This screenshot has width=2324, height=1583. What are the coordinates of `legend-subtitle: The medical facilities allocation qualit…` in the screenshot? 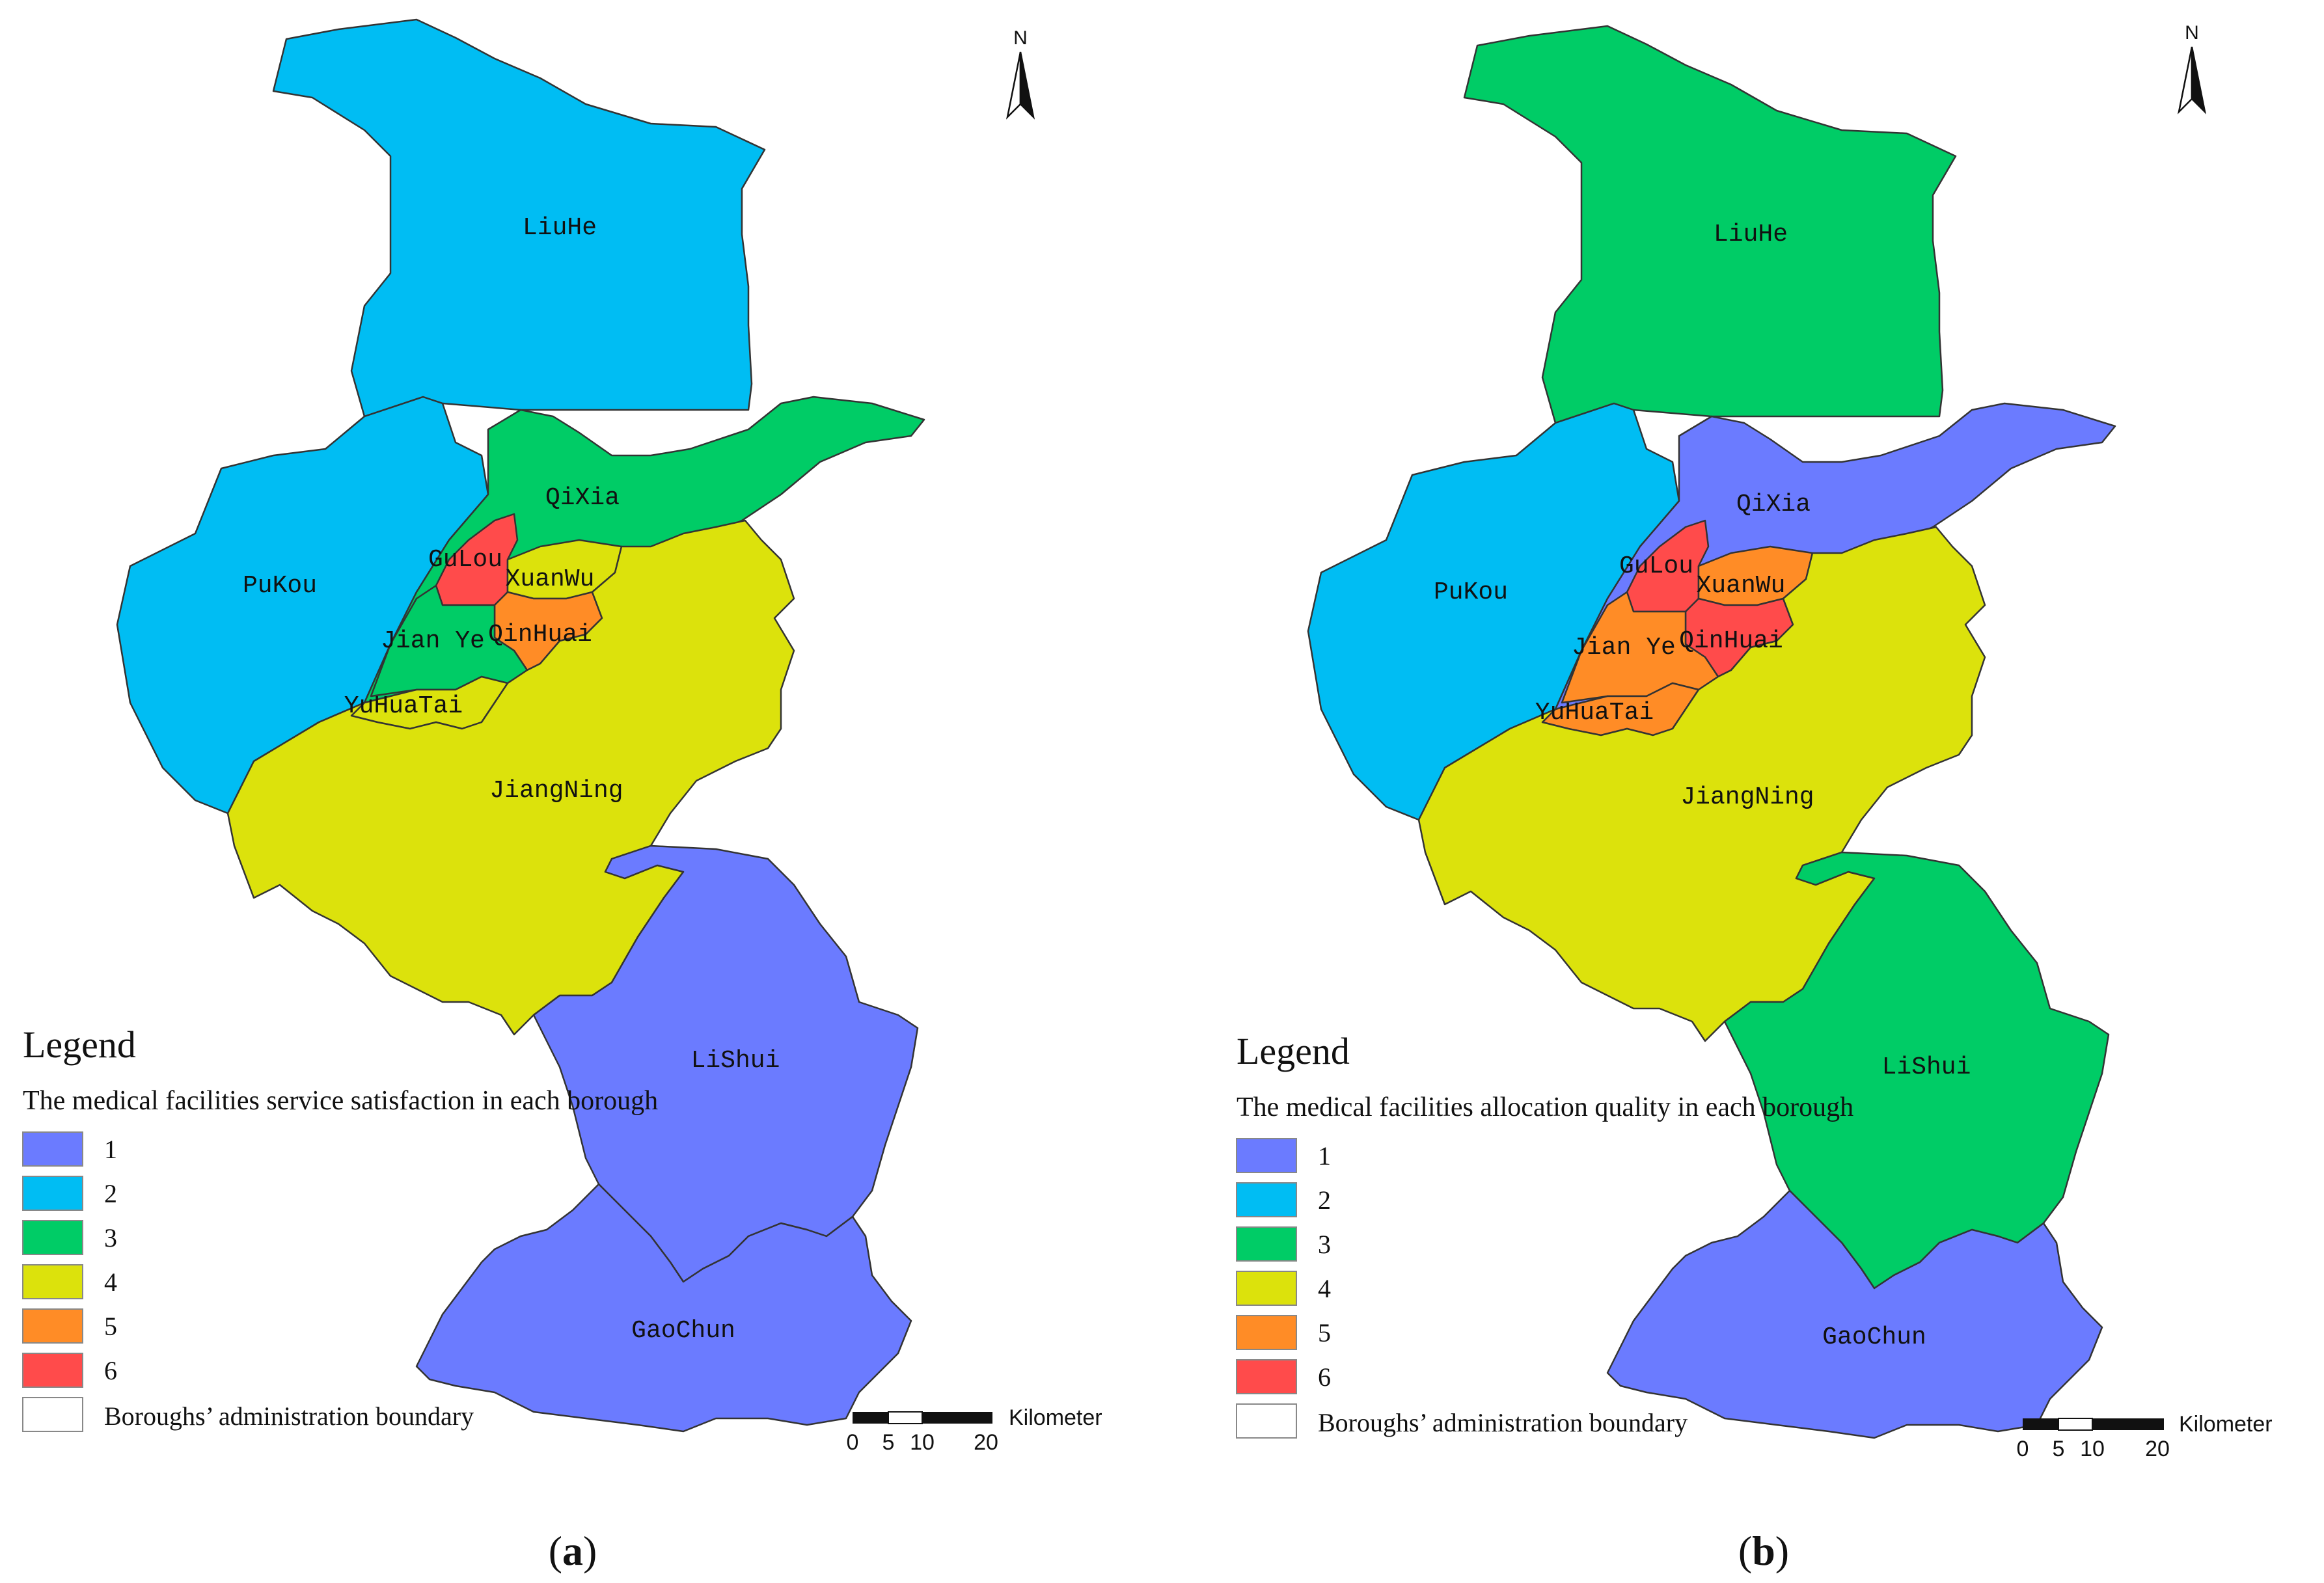 It's located at (1545, 1107).